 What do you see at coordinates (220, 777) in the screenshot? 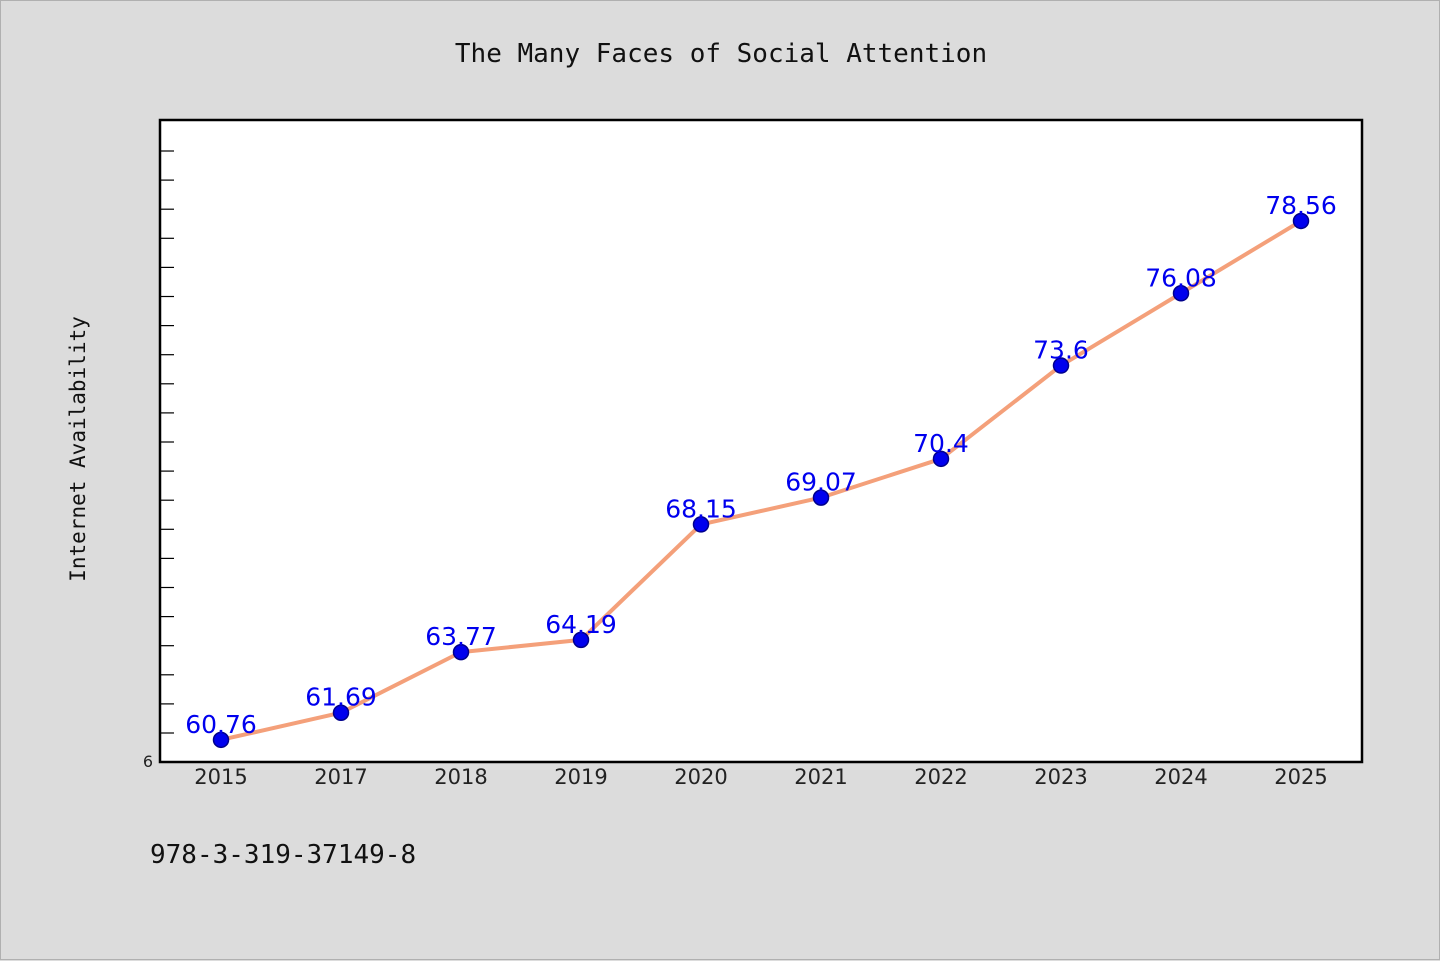
I see `x-tick-label: 2015` at bounding box center [220, 777].